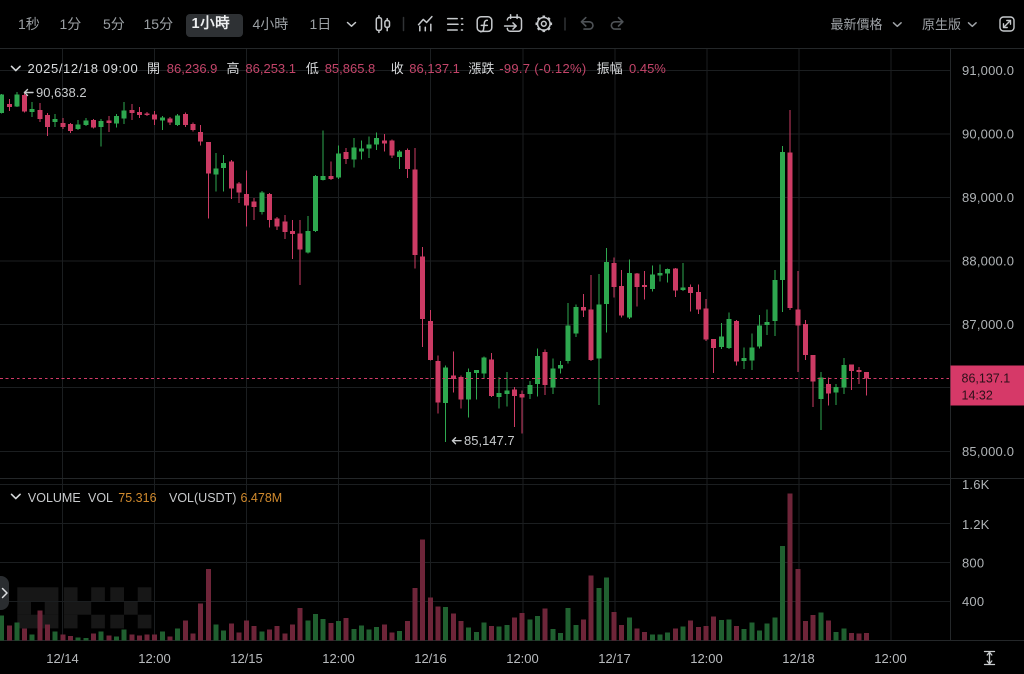 The image size is (1024, 674). Describe the element at coordinates (988, 324) in the screenshot. I see `svg-text: 87,000.0` at that location.